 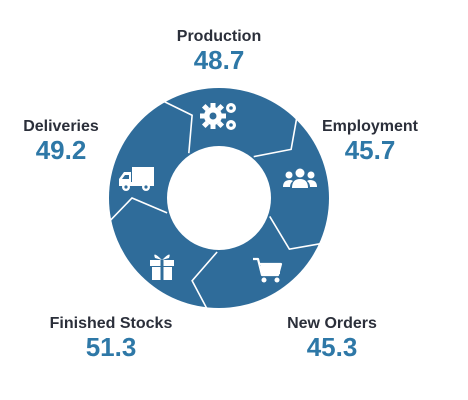 I want to click on production-value: 48.7, so click(x=219, y=60).